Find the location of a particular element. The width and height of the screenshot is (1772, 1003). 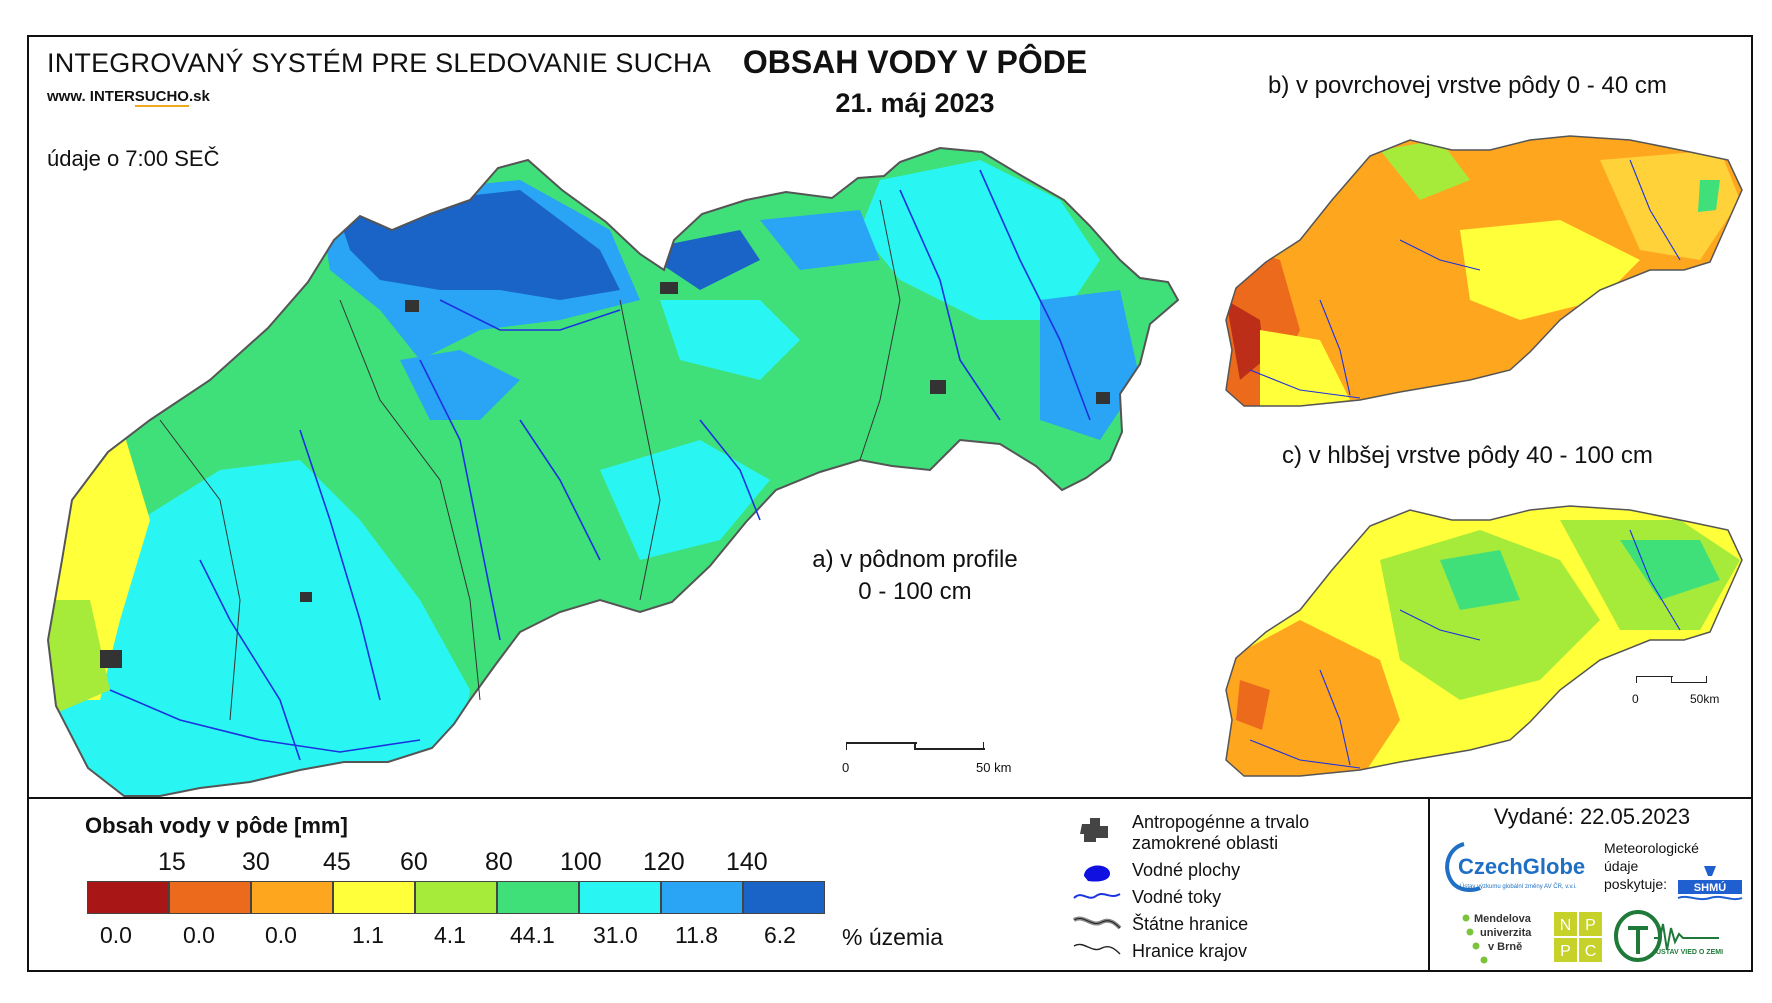

legend-threshold: 45 is located at coordinates (337, 862).